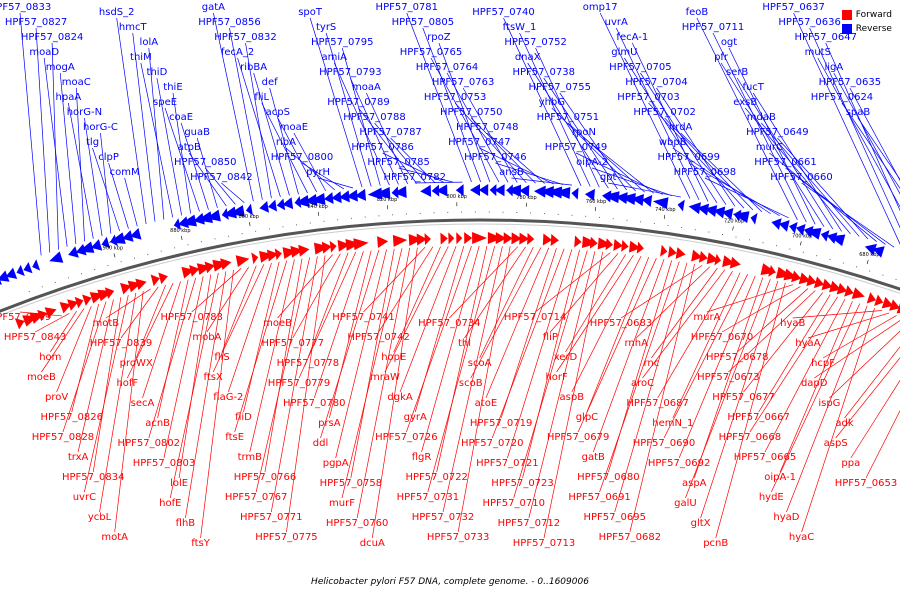 The height and width of the screenshot is (600, 900). I want to click on gene-label: hemN_1, so click(672, 423).